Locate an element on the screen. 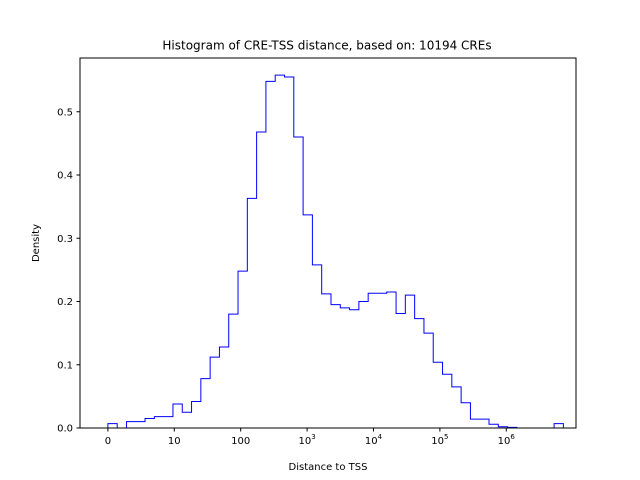  y-tick-label: 0.1 is located at coordinates (65, 365).